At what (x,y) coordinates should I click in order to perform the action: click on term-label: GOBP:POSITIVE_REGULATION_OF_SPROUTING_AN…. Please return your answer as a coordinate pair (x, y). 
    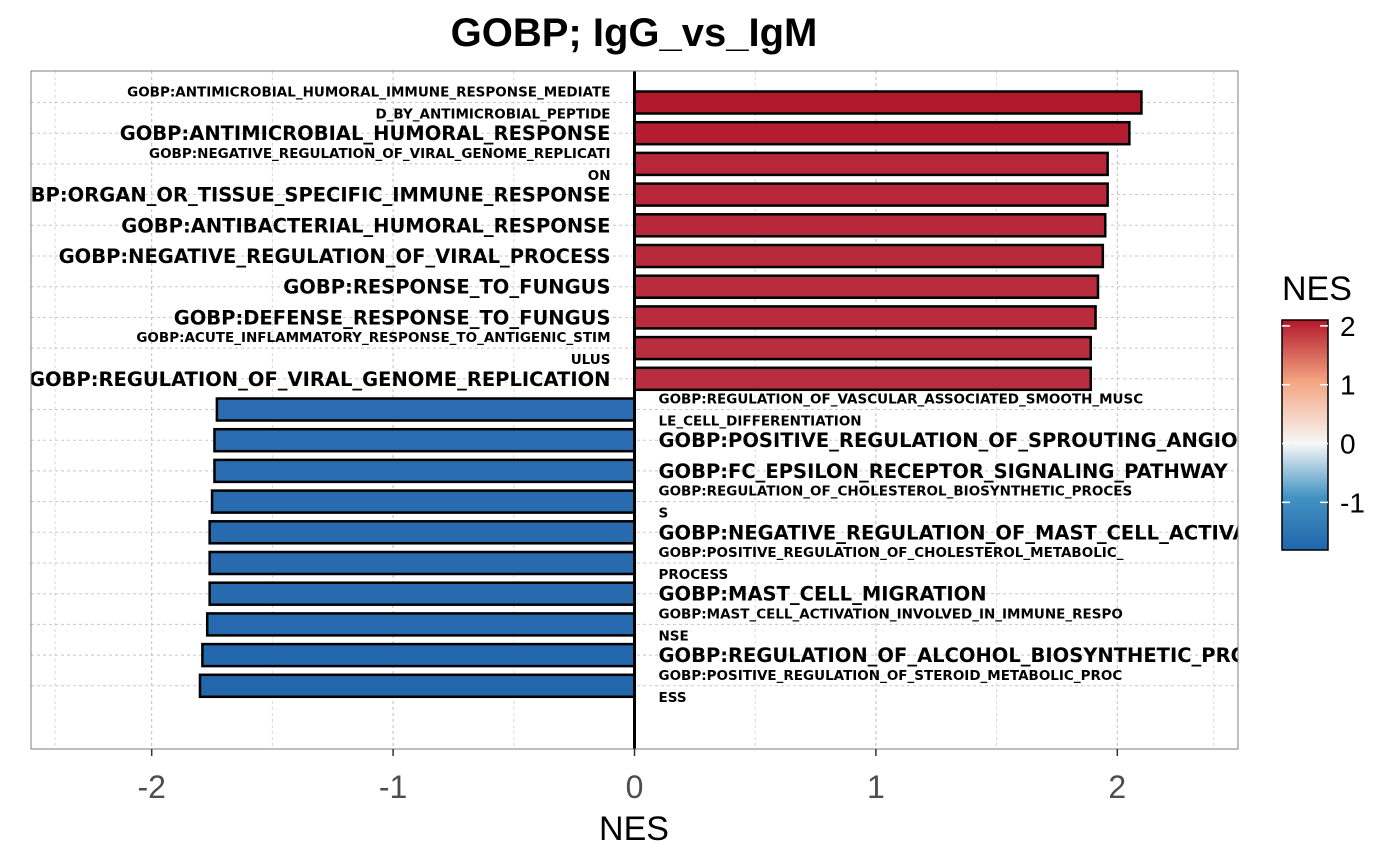
    Looking at the image, I should click on (995, 440).